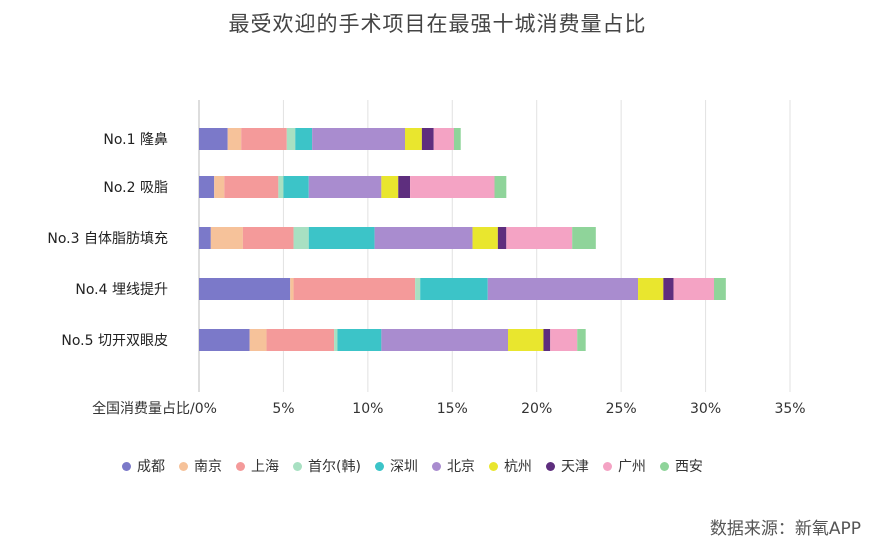 Image resolution: width=875 pixels, height=553 pixels. I want to click on legend-label: 成都, so click(151, 467).